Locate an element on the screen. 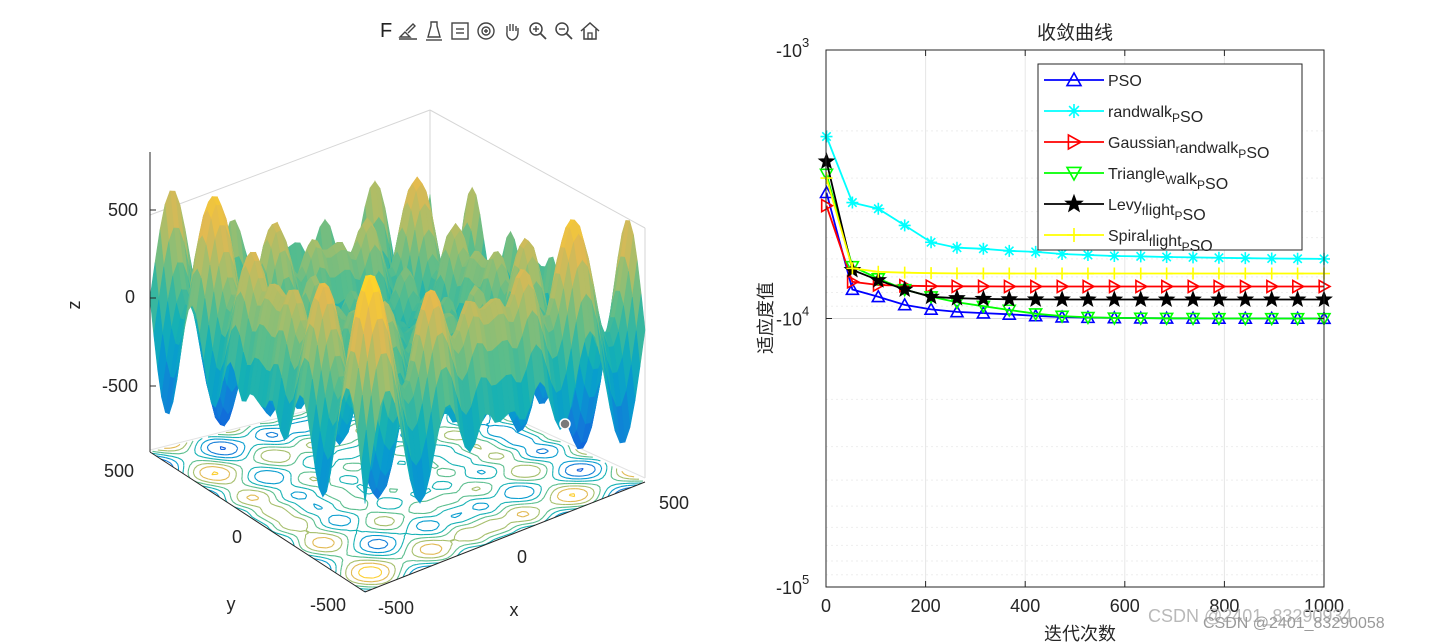 The image size is (1430, 644). brush-edit-icon is located at coordinates (408, 31).